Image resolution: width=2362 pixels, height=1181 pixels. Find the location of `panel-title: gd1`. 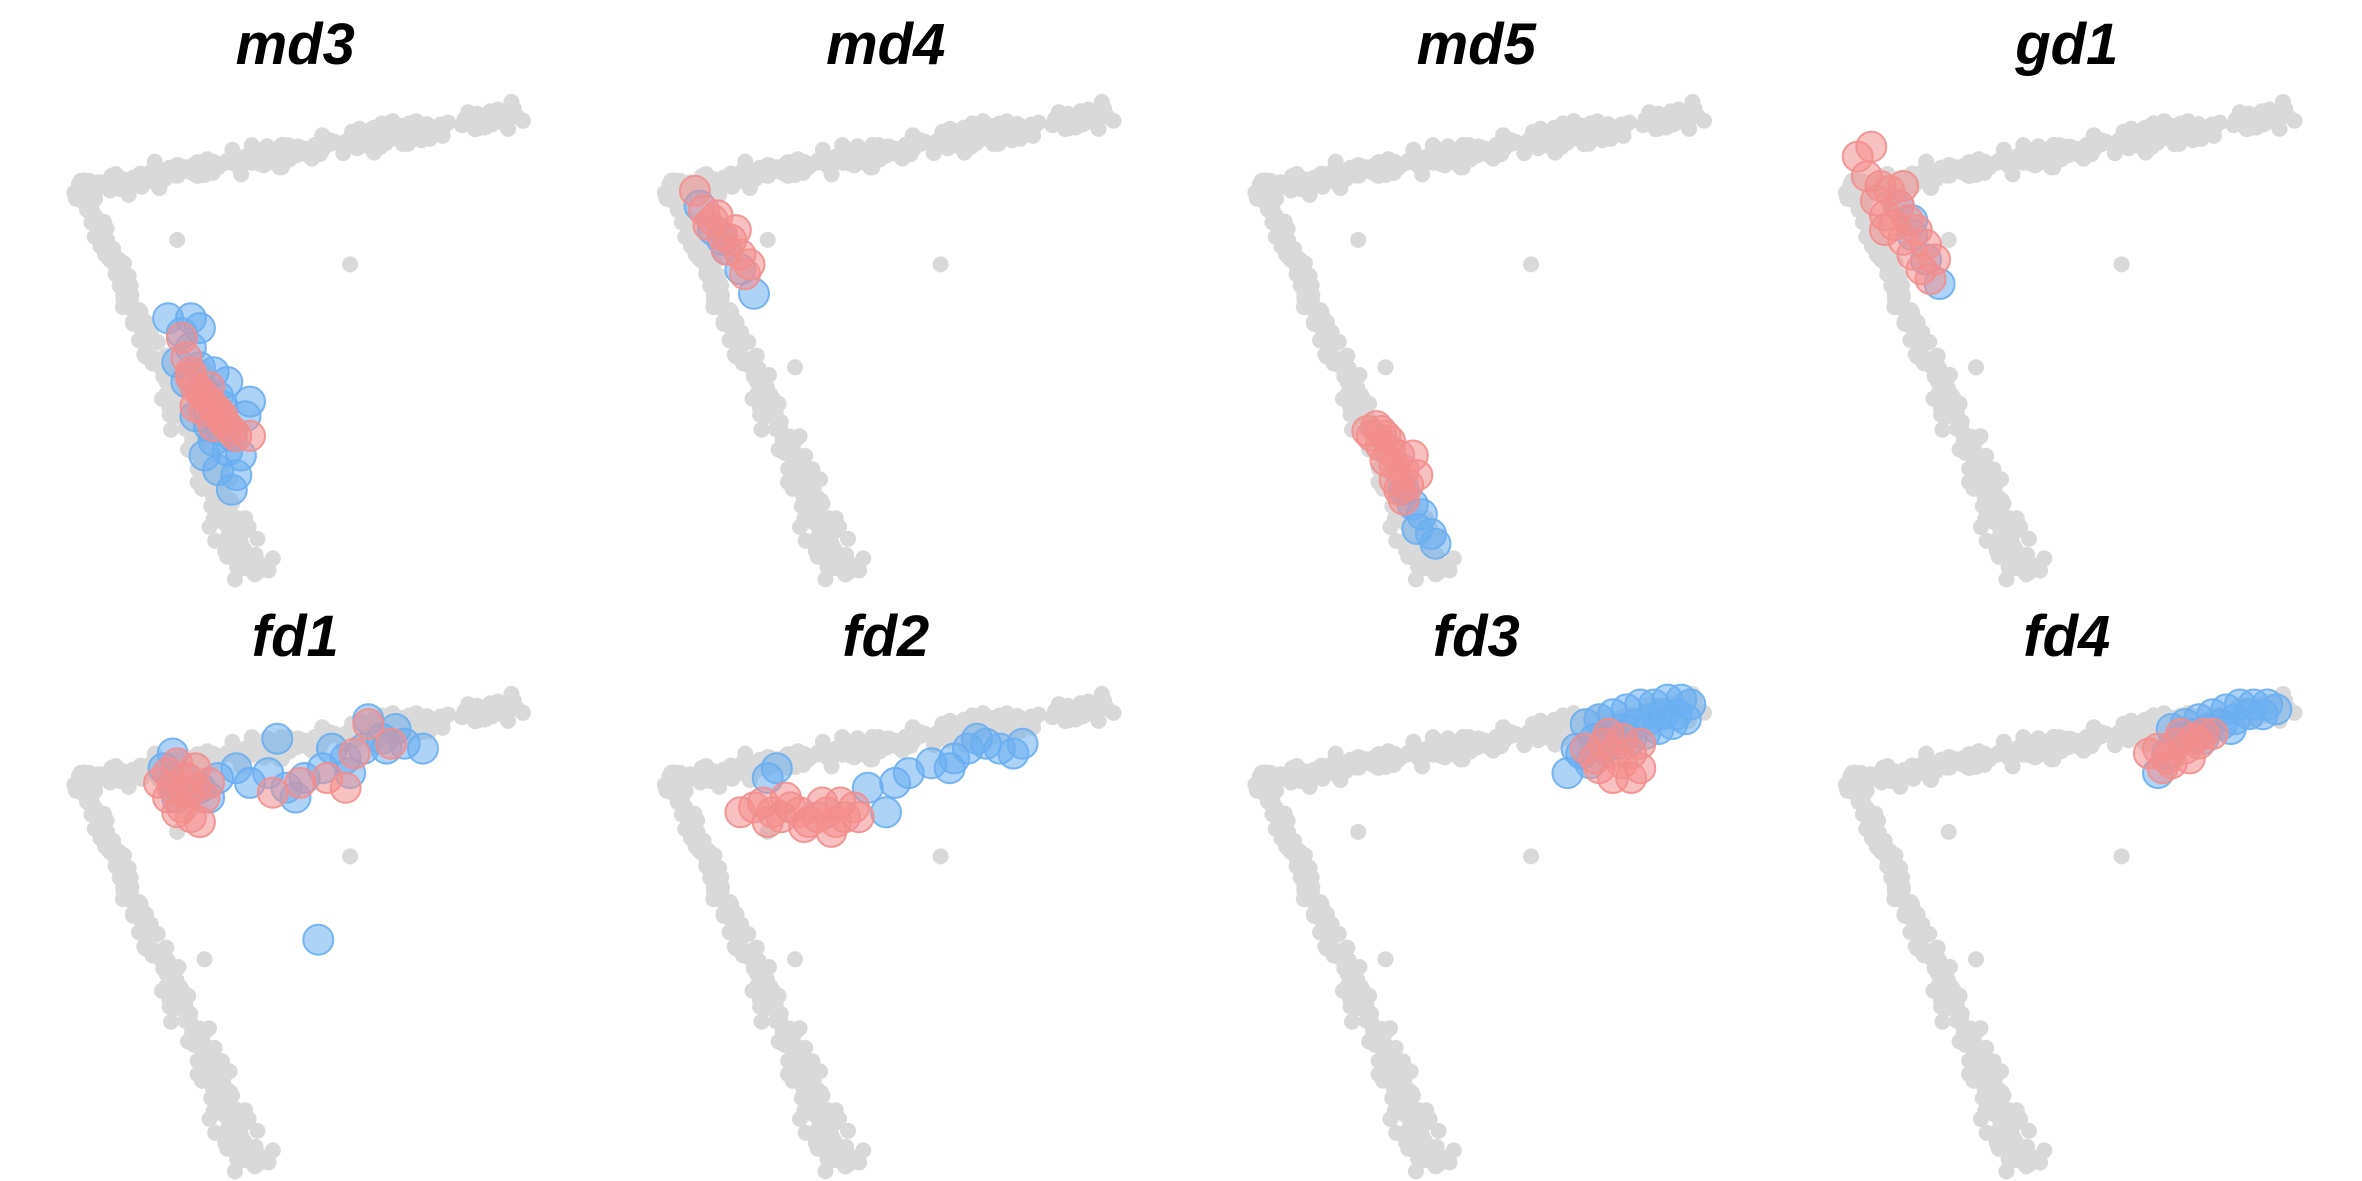

panel-title: gd1 is located at coordinates (2066, 44).